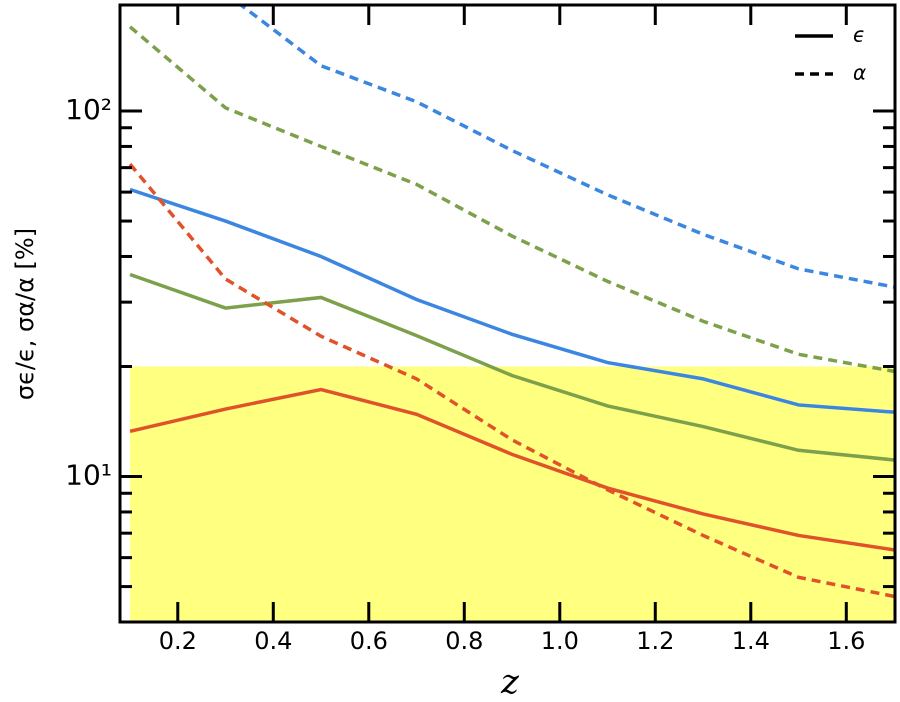 The image size is (900, 702). What do you see at coordinates (510, 682) in the screenshot?
I see `x-axis-label: z` at bounding box center [510, 682].